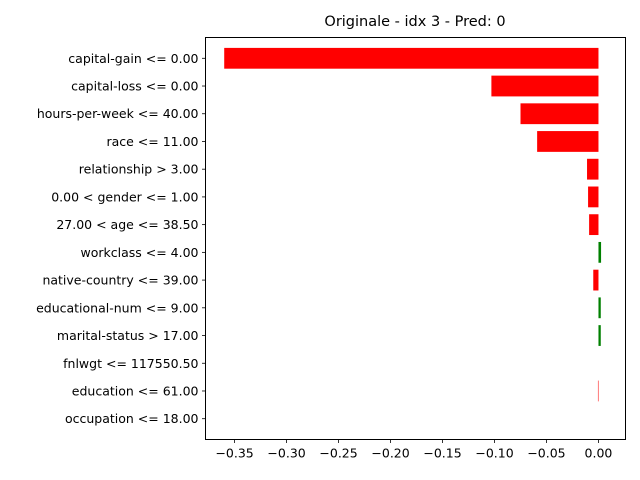 The image size is (640, 480). Describe the element at coordinates (117, 307) in the screenshot. I see `y-tick-label-9: educational-num <= 9.00` at that location.